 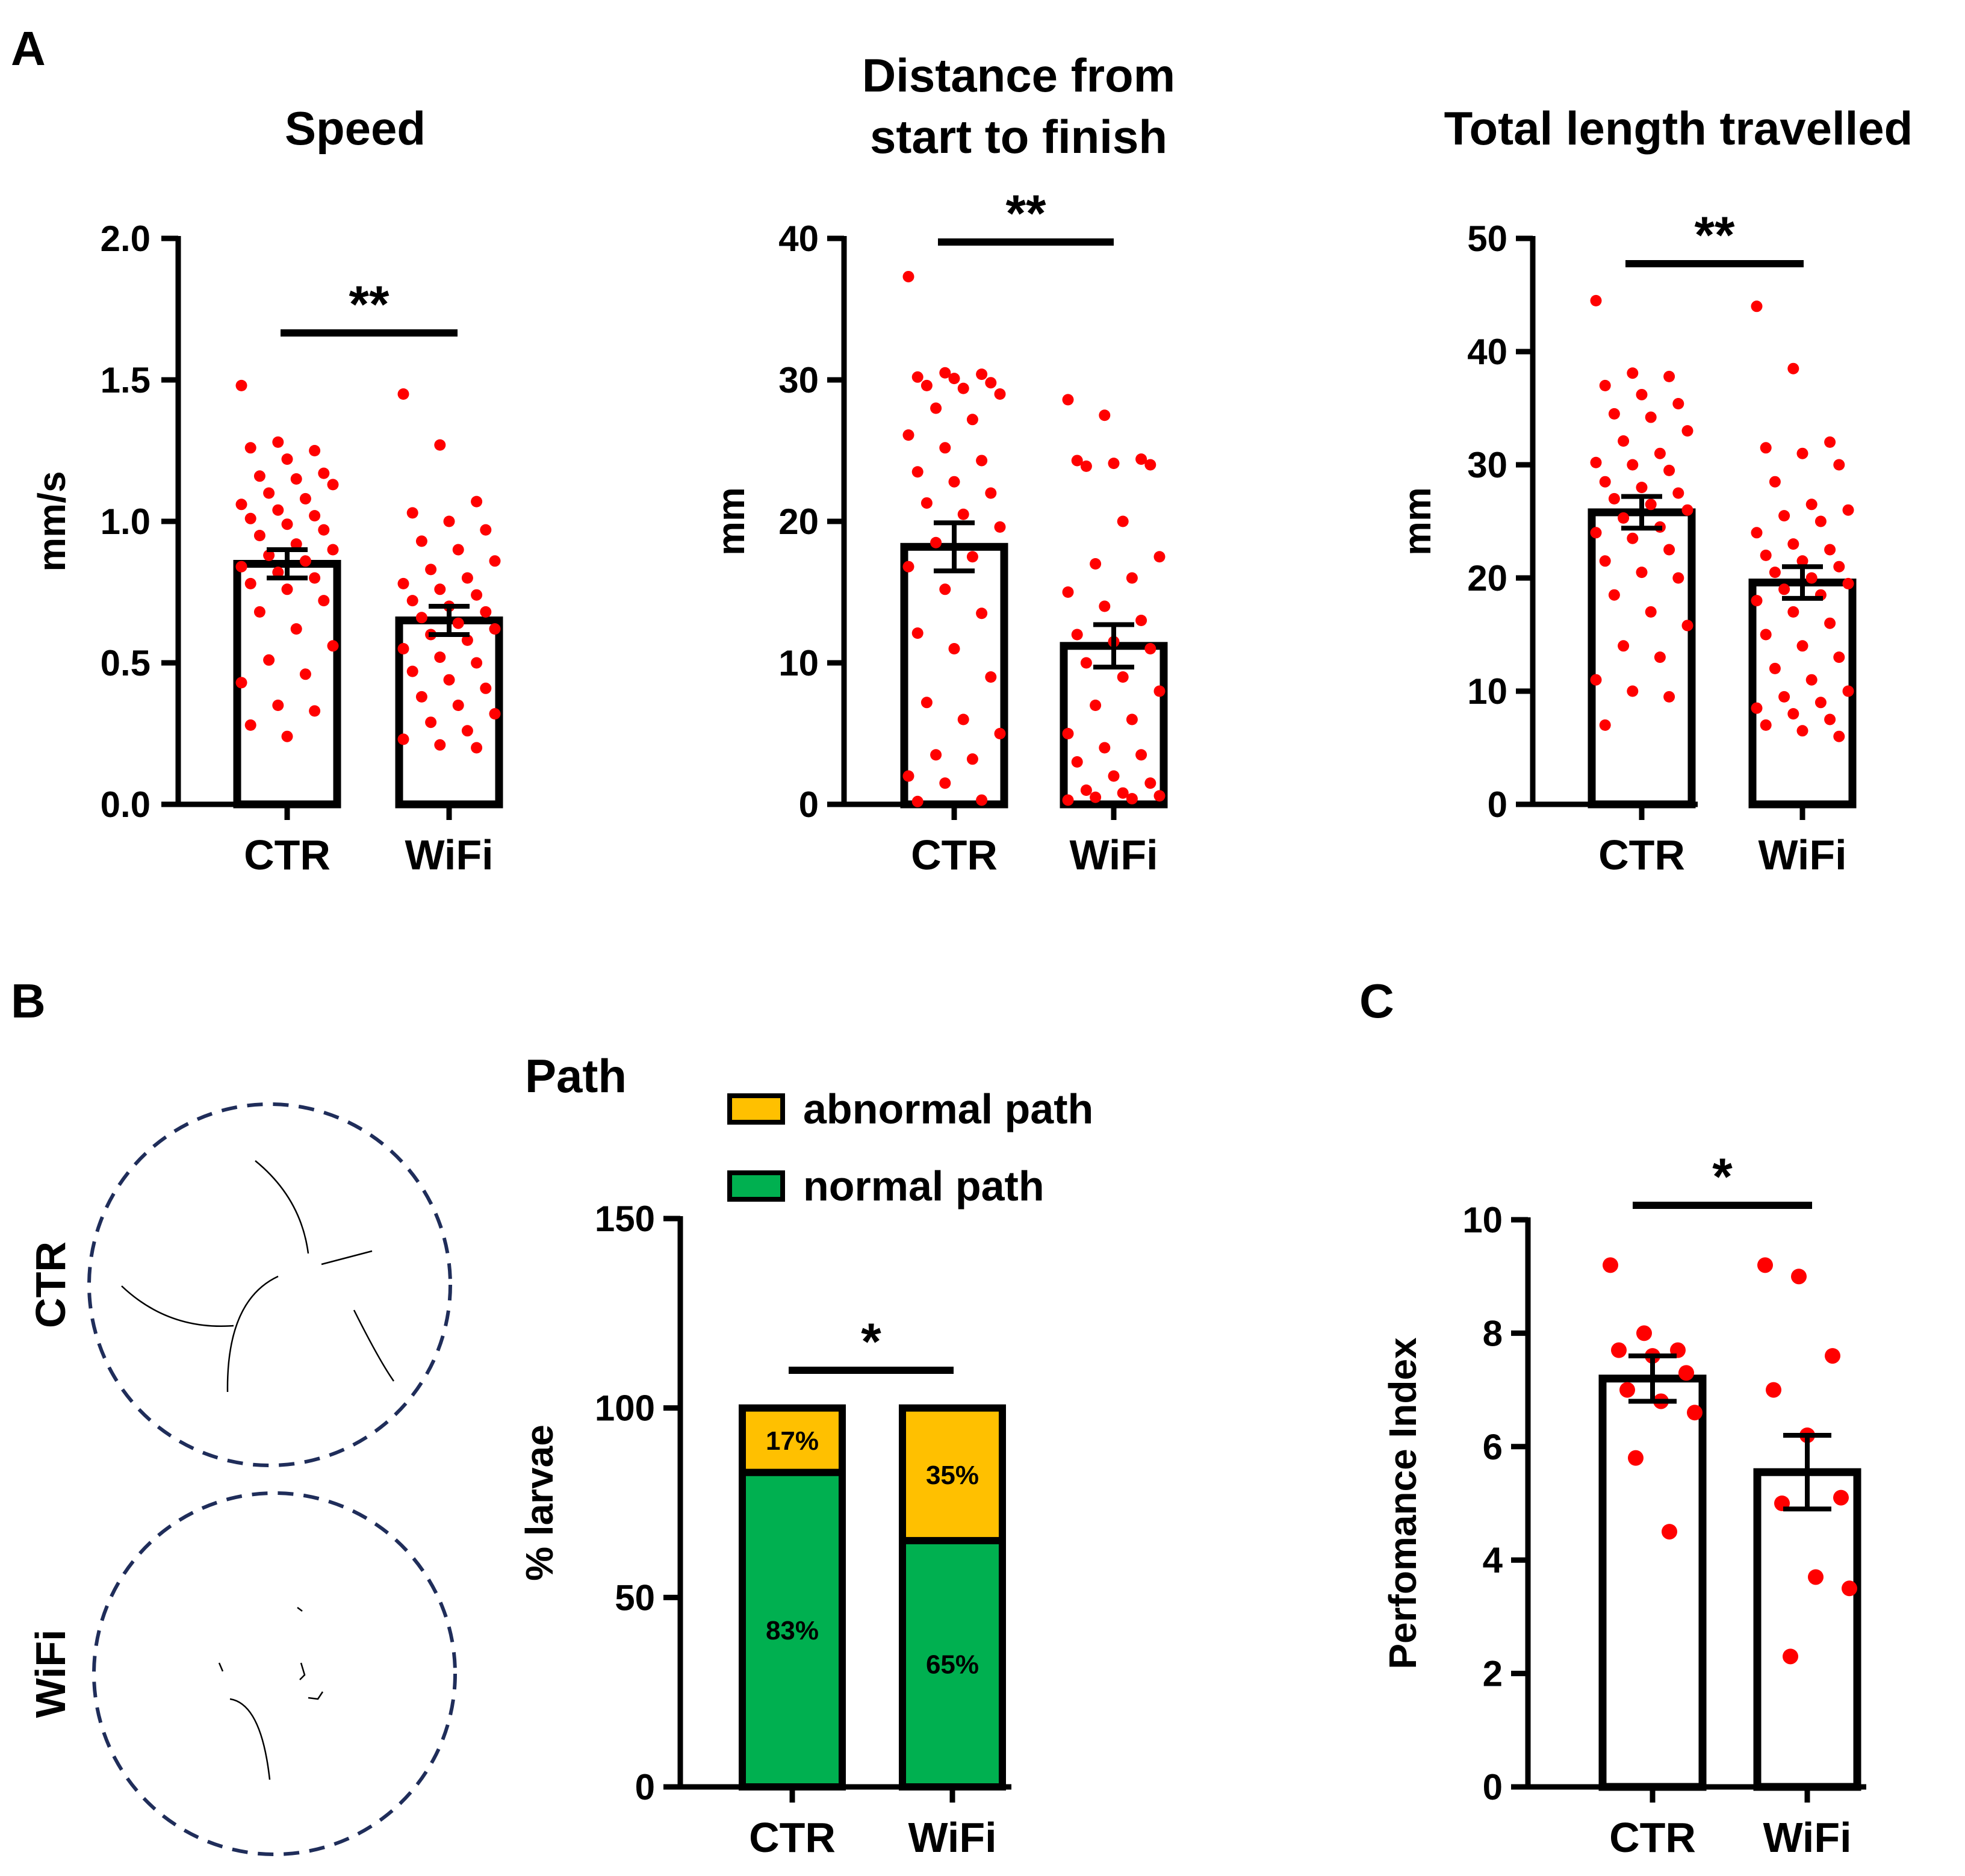 I want to click on significance-marker: **, so click(x=369, y=305).